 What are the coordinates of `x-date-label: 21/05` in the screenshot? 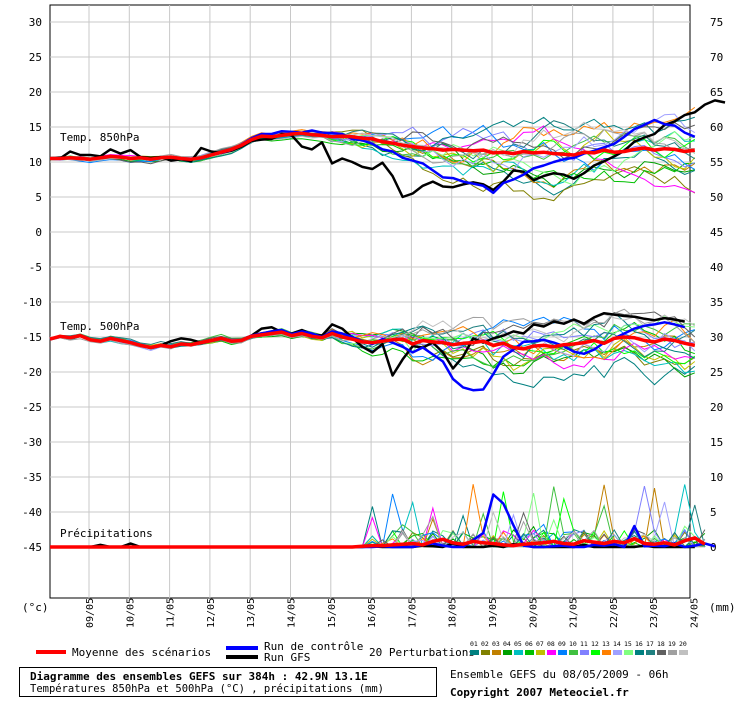 It's located at (574, 613).